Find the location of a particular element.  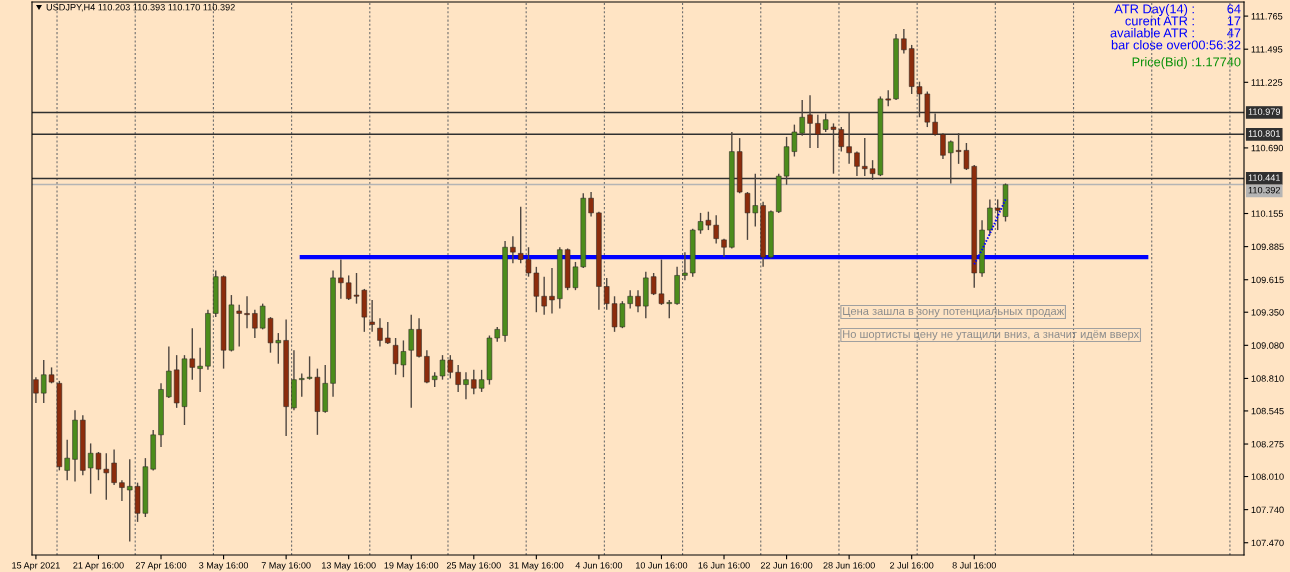

y-tick-label: 110.155 is located at coordinates (1267, 213).